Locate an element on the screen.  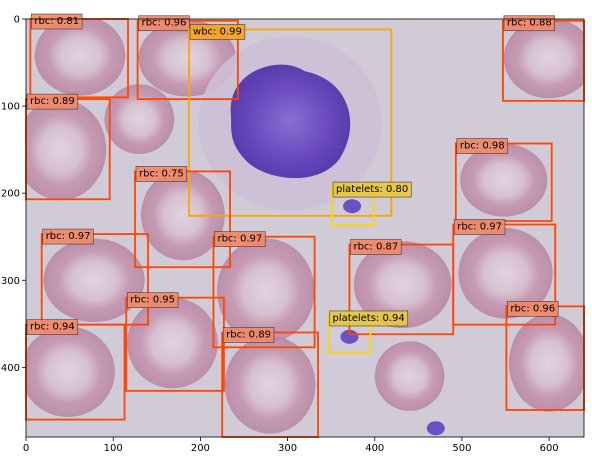
detection-label: rbc: 0.88 is located at coordinates (529, 23).